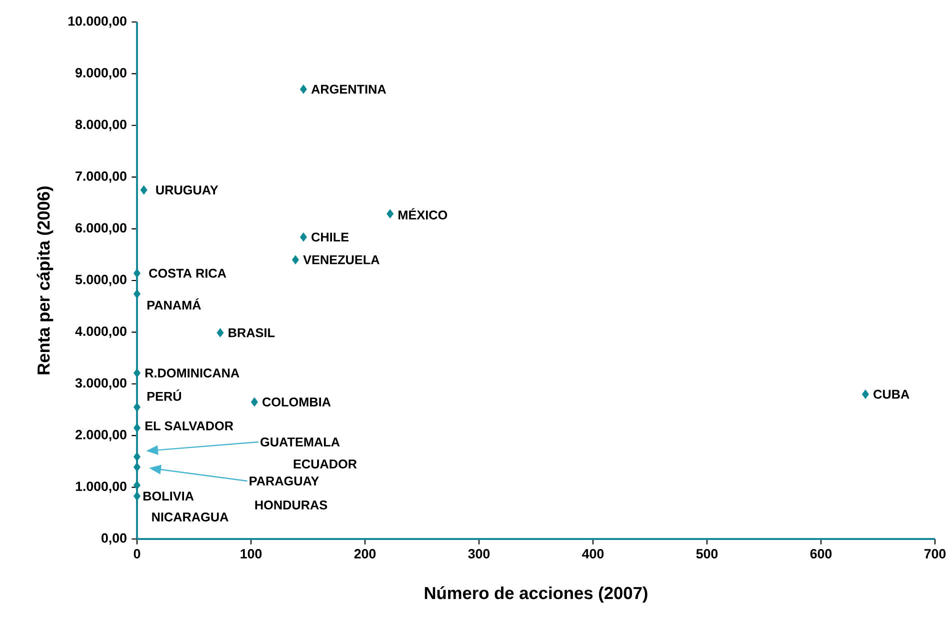  Describe the element at coordinates (341, 259) in the screenshot. I see `annotation: VENEZUELA` at that location.